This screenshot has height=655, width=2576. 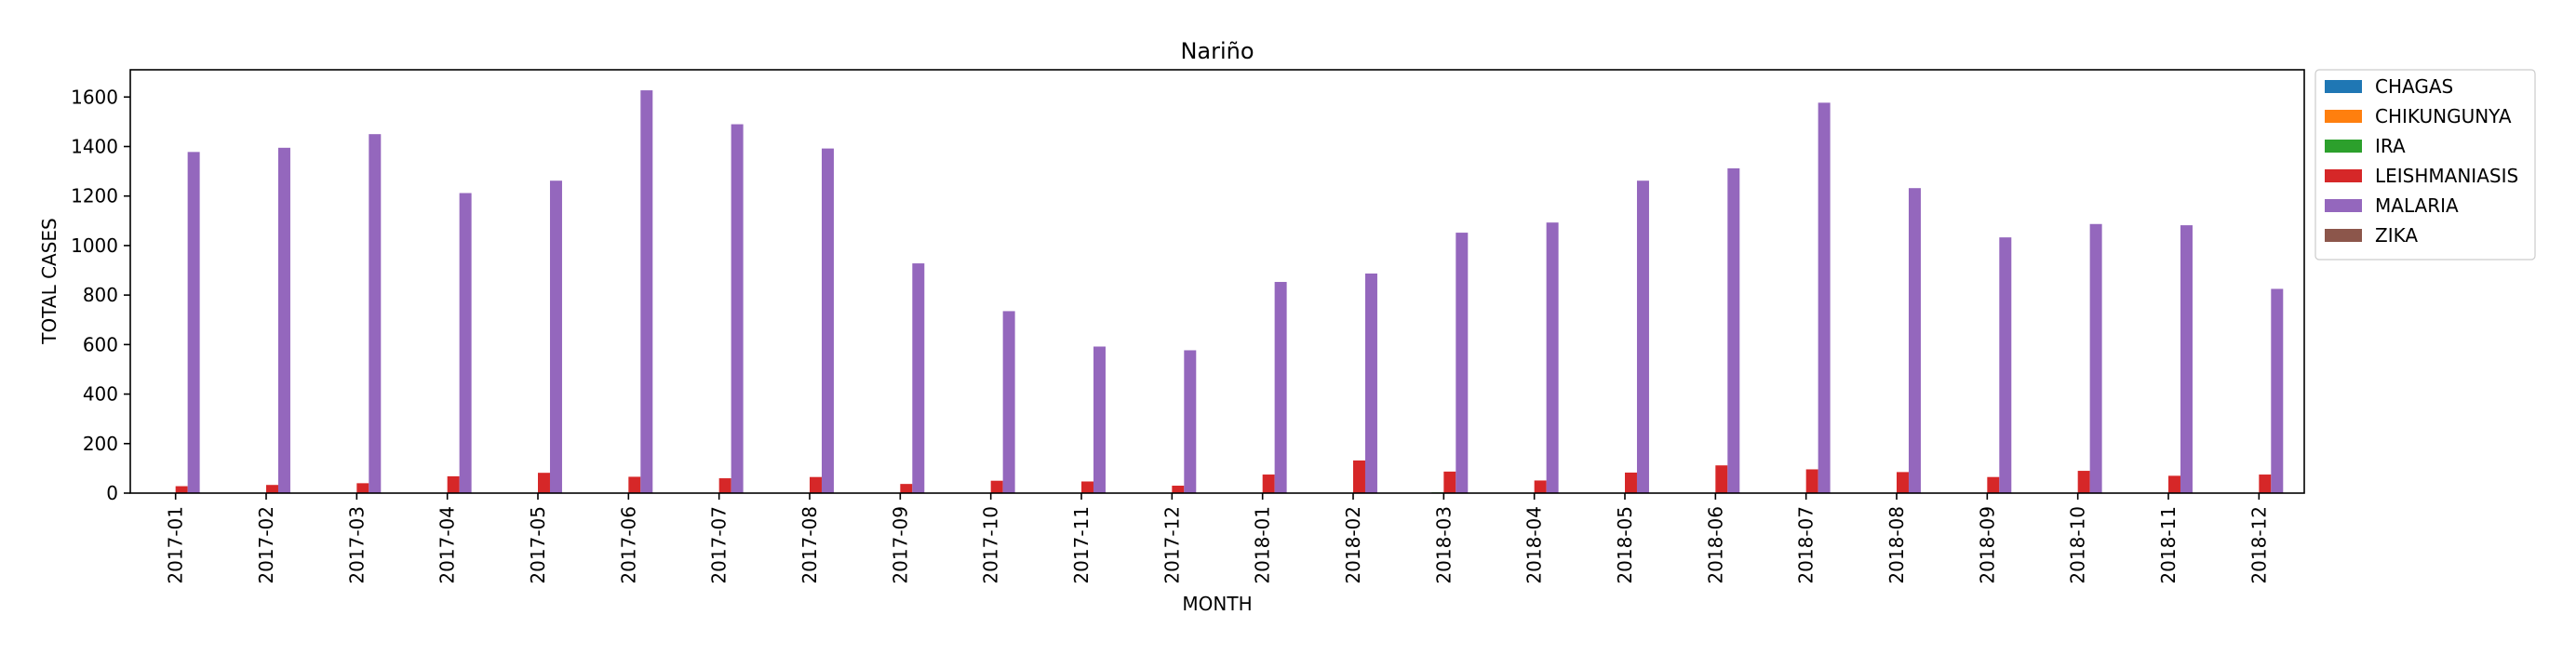 I want to click on y-tick-label: 800, so click(x=100, y=295).